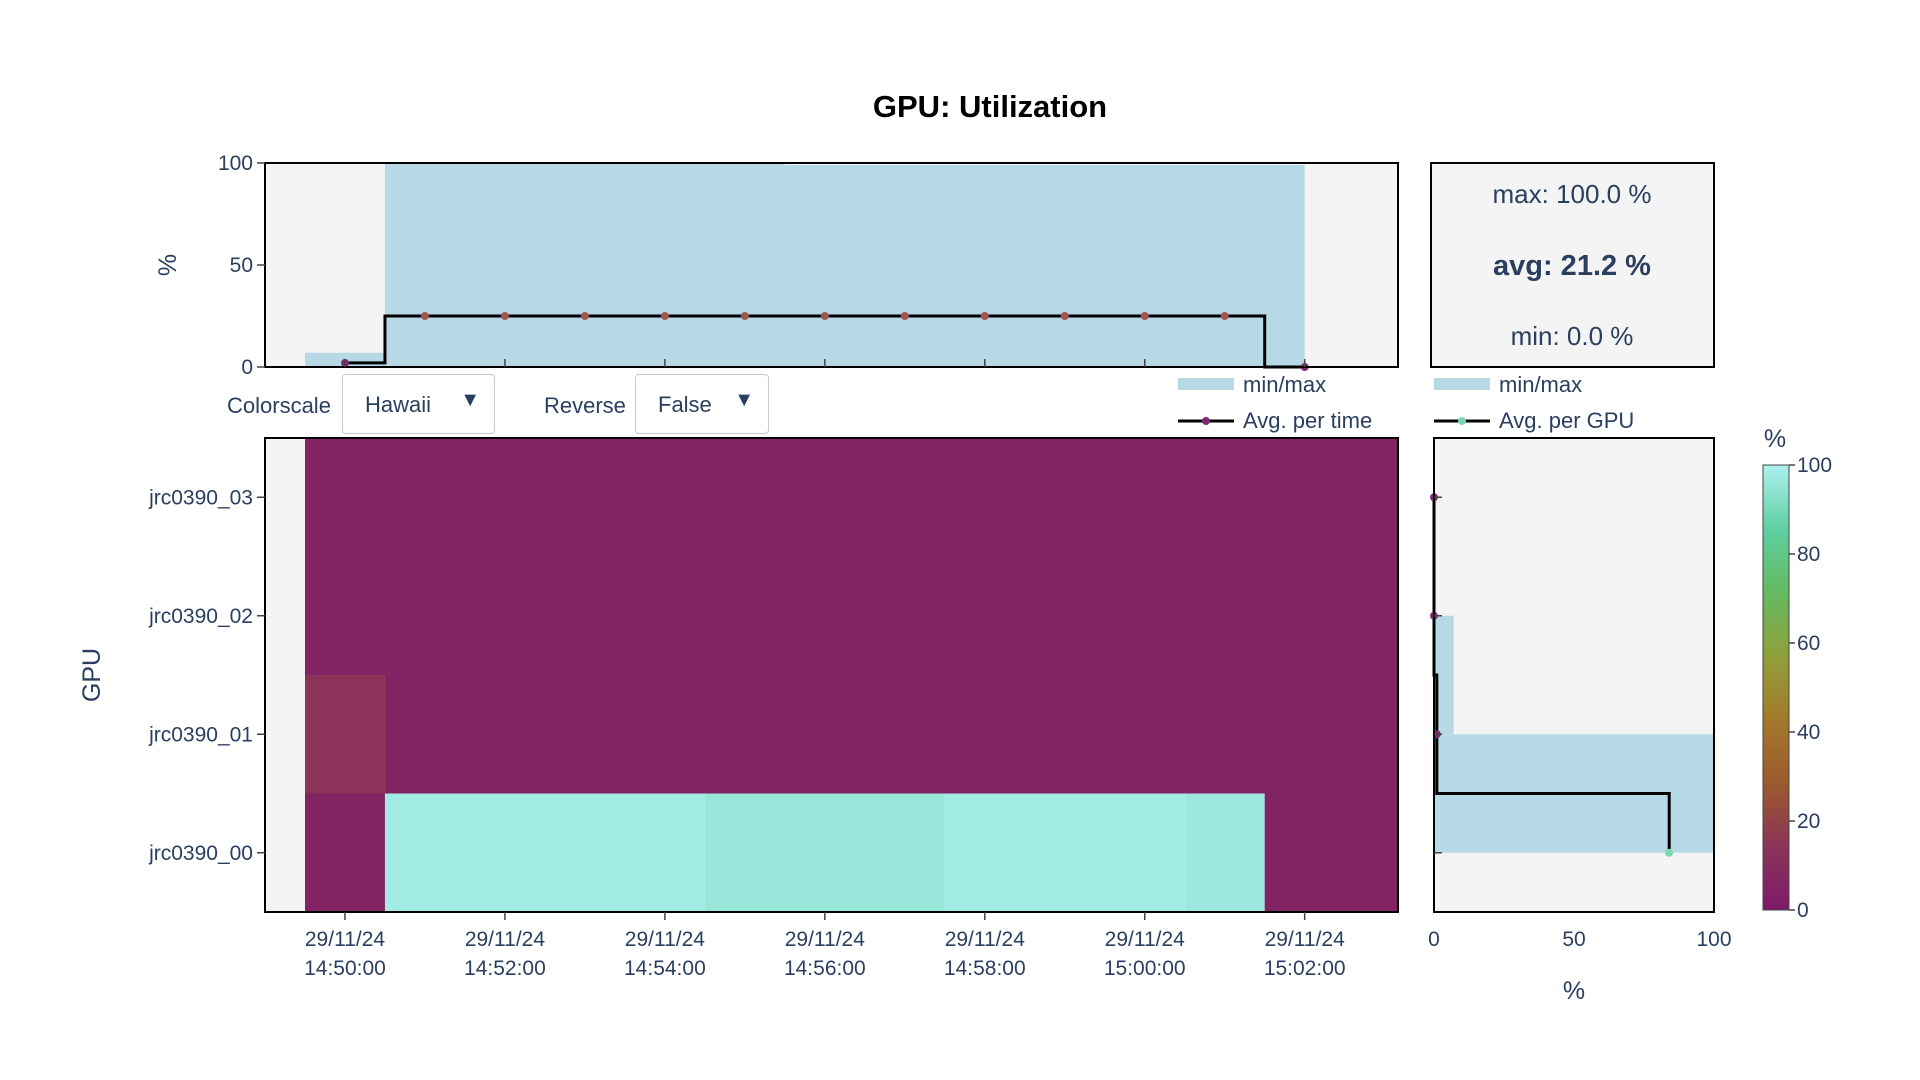 The width and height of the screenshot is (1920, 1080). I want to click on colorbar-gradient, so click(1776, 687).